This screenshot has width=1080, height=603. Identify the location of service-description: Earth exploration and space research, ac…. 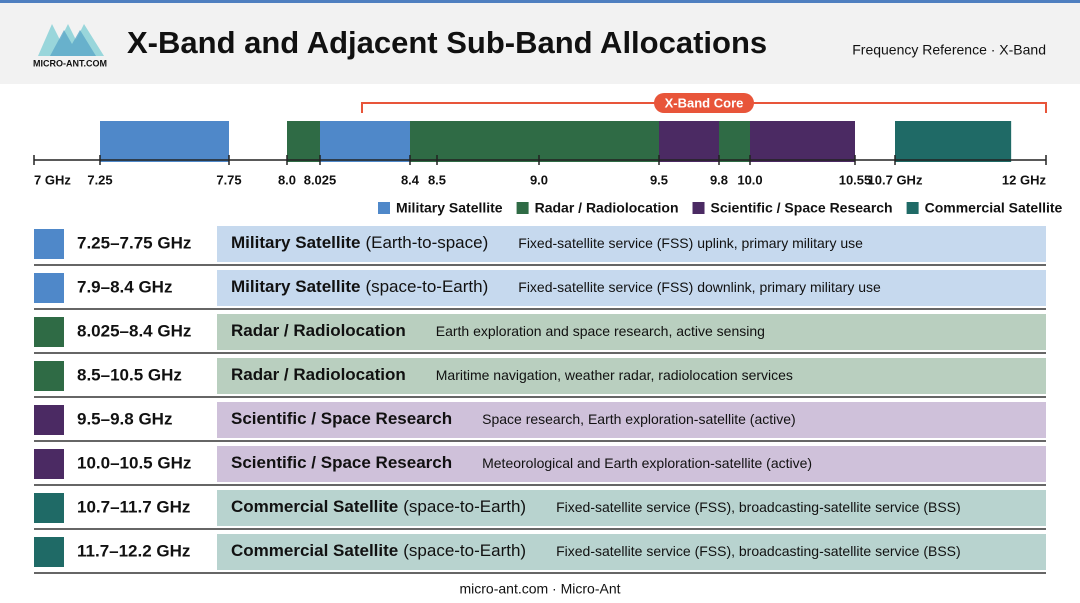
(600, 331).